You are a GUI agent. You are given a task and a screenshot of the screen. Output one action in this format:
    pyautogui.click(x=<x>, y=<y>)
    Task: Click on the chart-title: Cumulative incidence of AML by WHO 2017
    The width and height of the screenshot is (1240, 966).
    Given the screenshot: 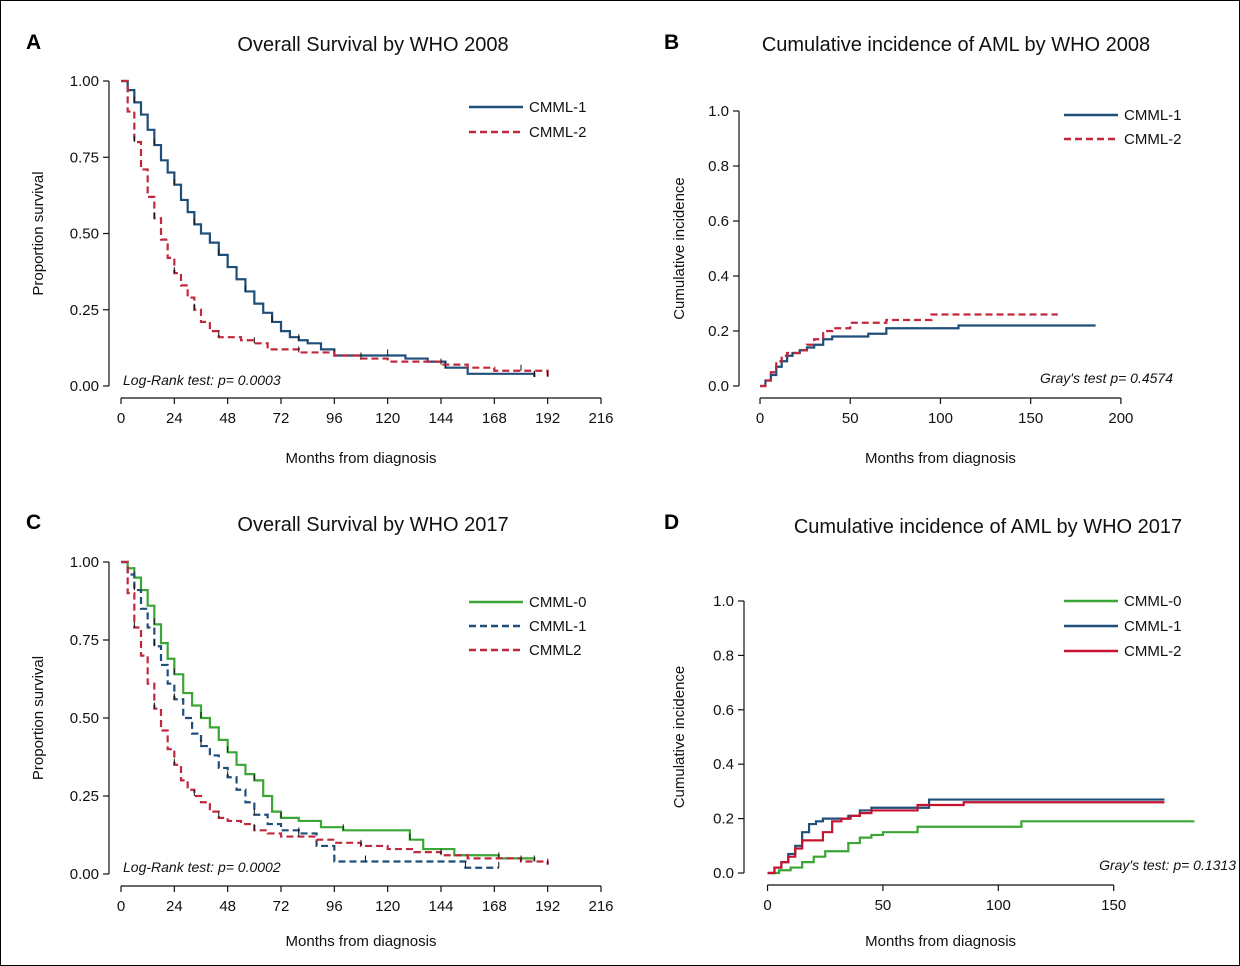 What is the action you would take?
    pyautogui.click(x=988, y=527)
    